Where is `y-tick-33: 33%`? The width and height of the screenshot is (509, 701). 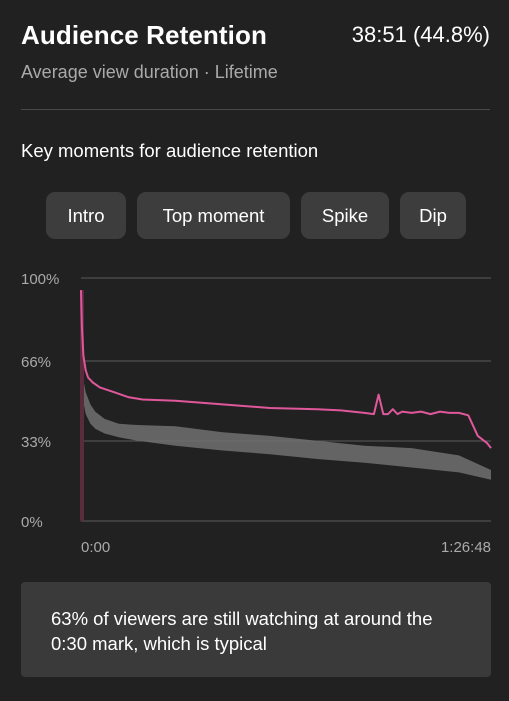 y-tick-33: 33% is located at coordinates (36, 442).